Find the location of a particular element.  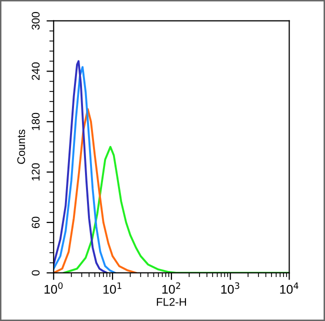

x-tick-label: 10$^{0}$ is located at coordinates (53, 288).